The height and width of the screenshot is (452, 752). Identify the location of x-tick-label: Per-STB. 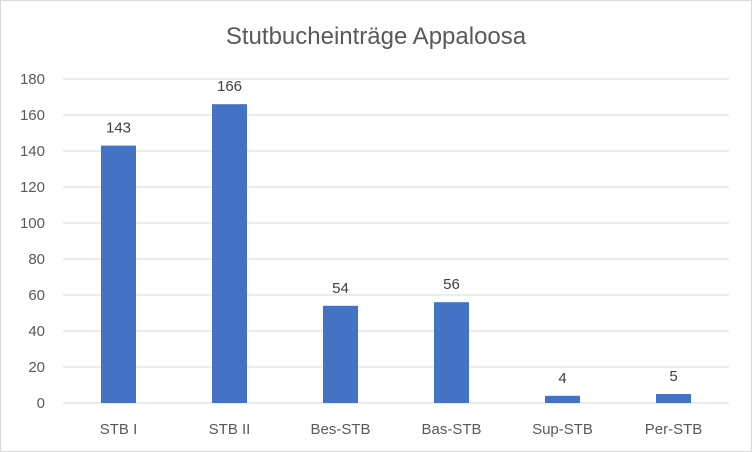
(674, 429).